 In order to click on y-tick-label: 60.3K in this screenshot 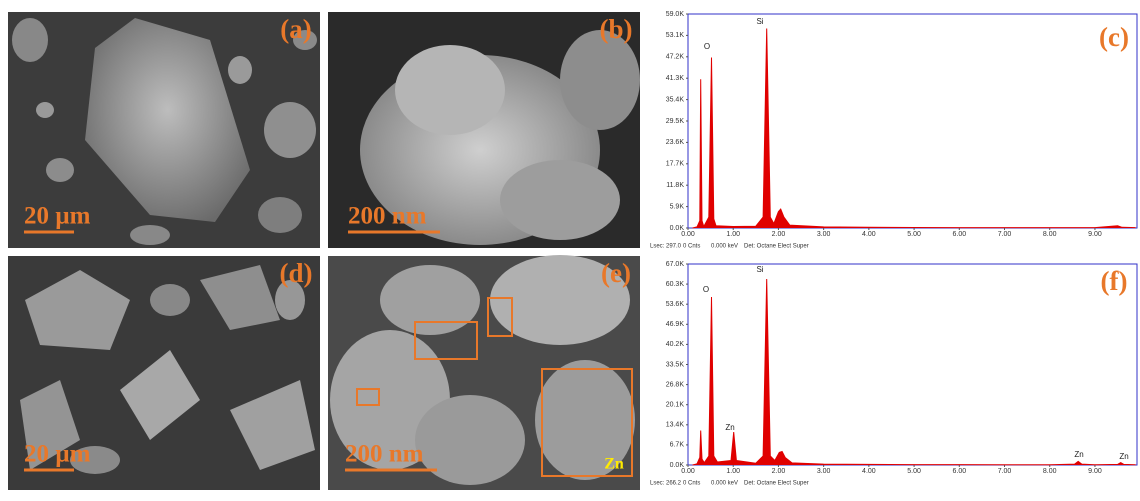, I will do `click(675, 284)`.